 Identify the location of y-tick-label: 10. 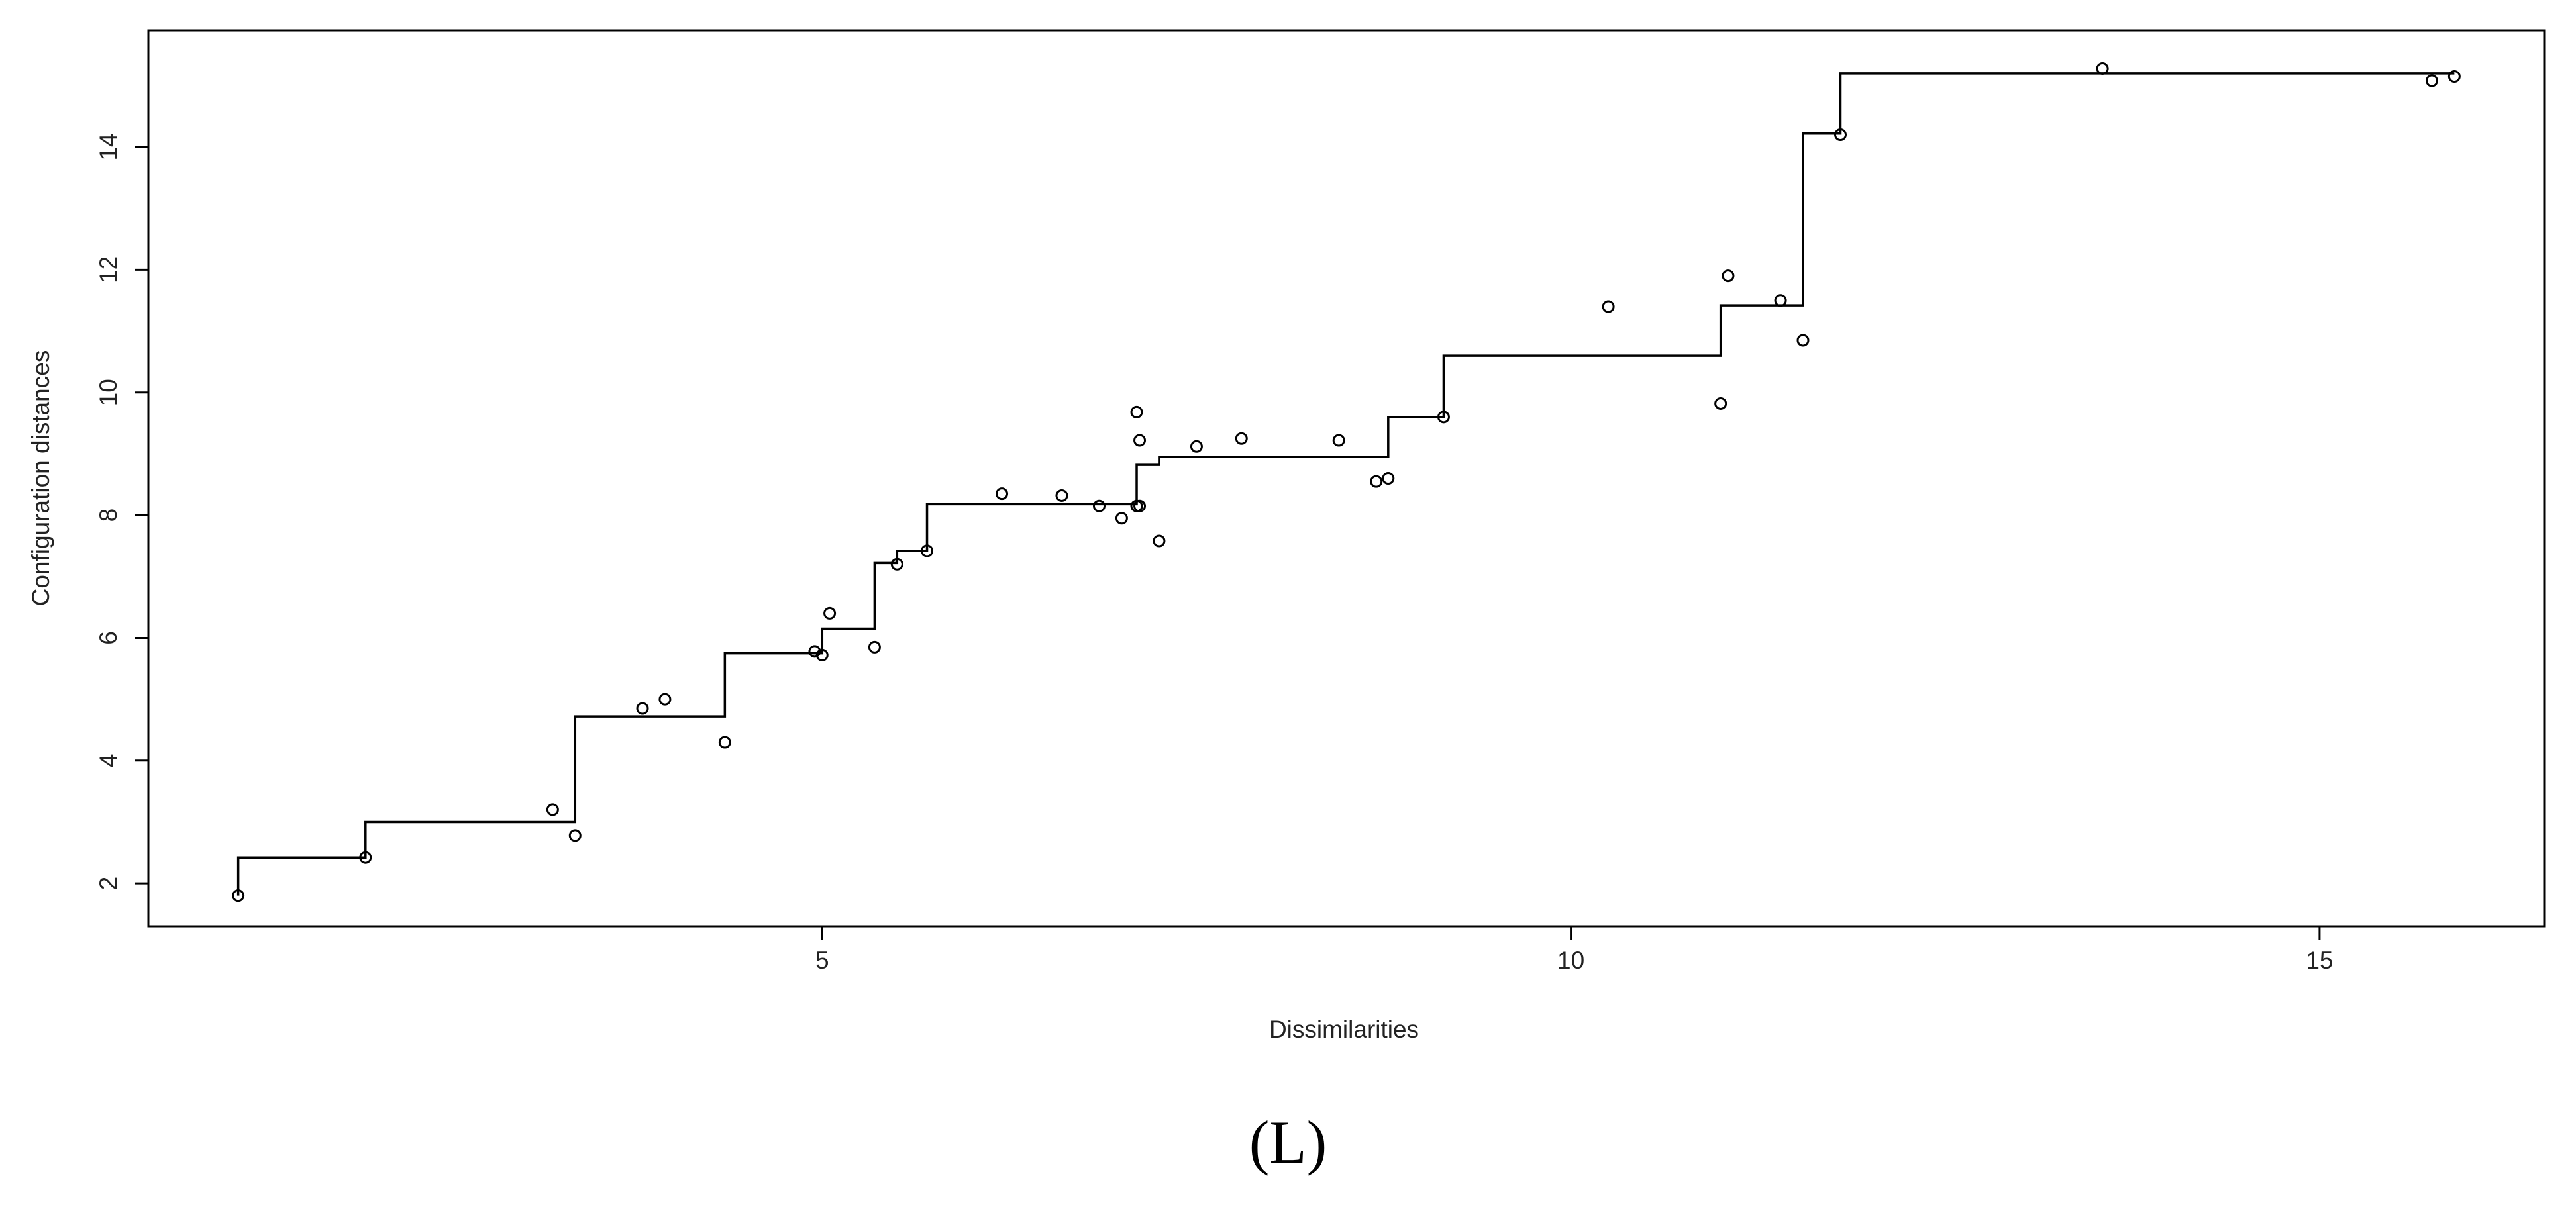
(108, 393).